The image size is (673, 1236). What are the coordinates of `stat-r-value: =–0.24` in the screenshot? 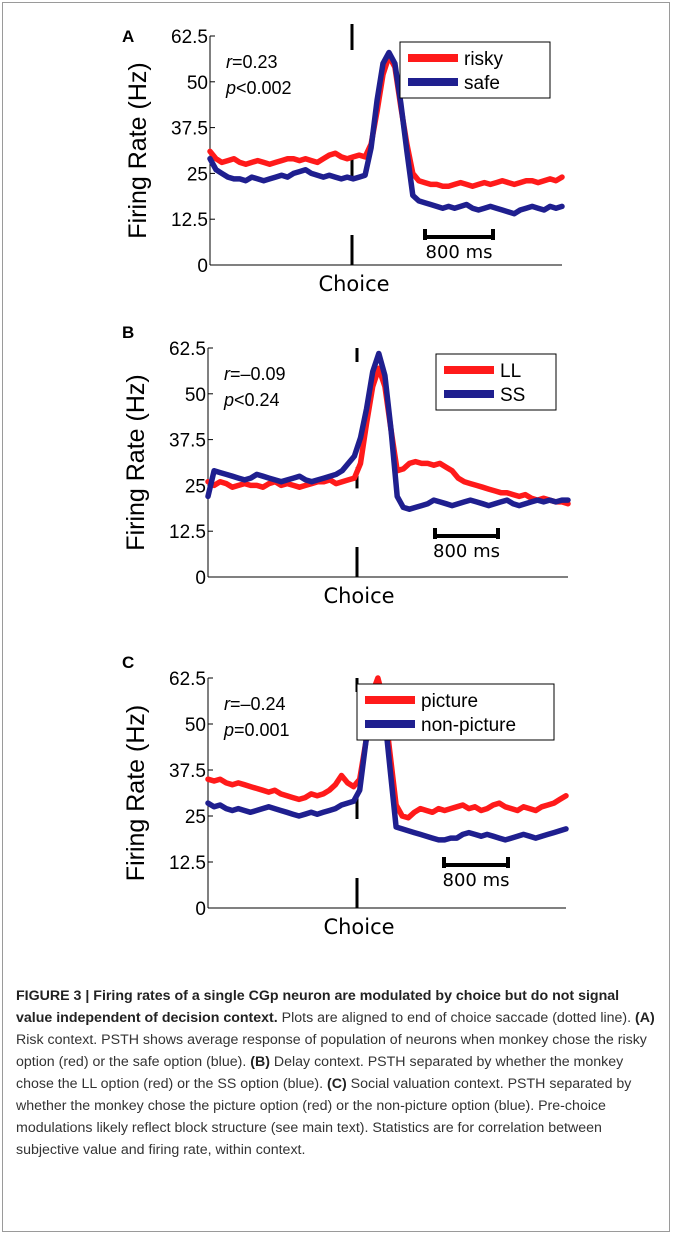 It's located at (258, 704).